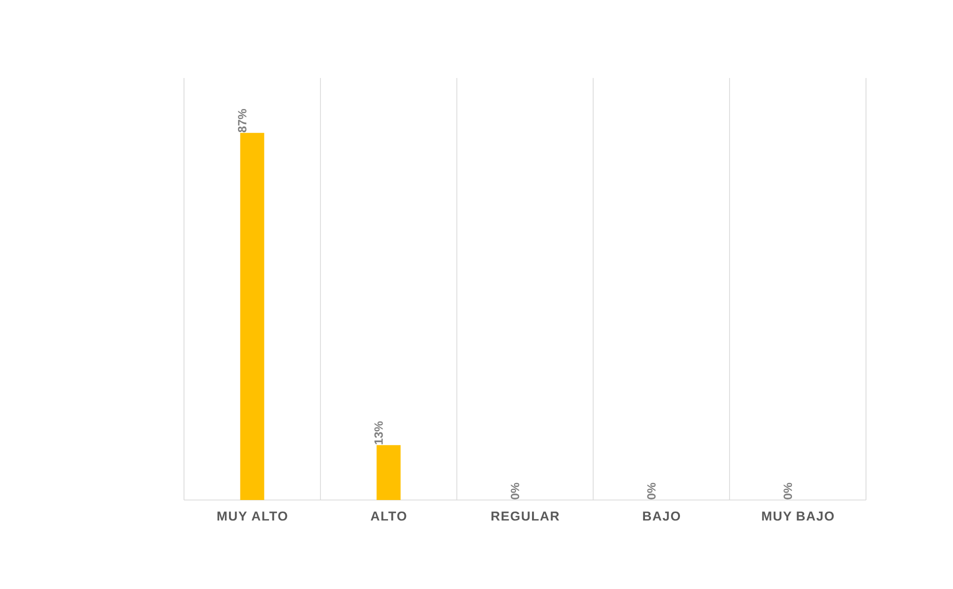 This screenshot has height=589, width=953. I want to click on x-tick-label: MUY BAJO, so click(798, 516).